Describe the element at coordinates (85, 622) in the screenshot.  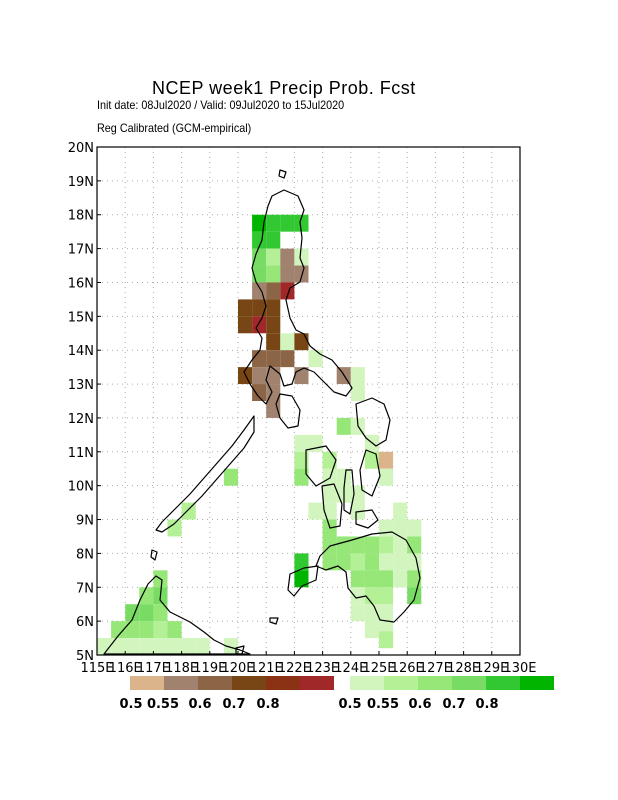
I see `lat-tick-label: 6N` at that location.